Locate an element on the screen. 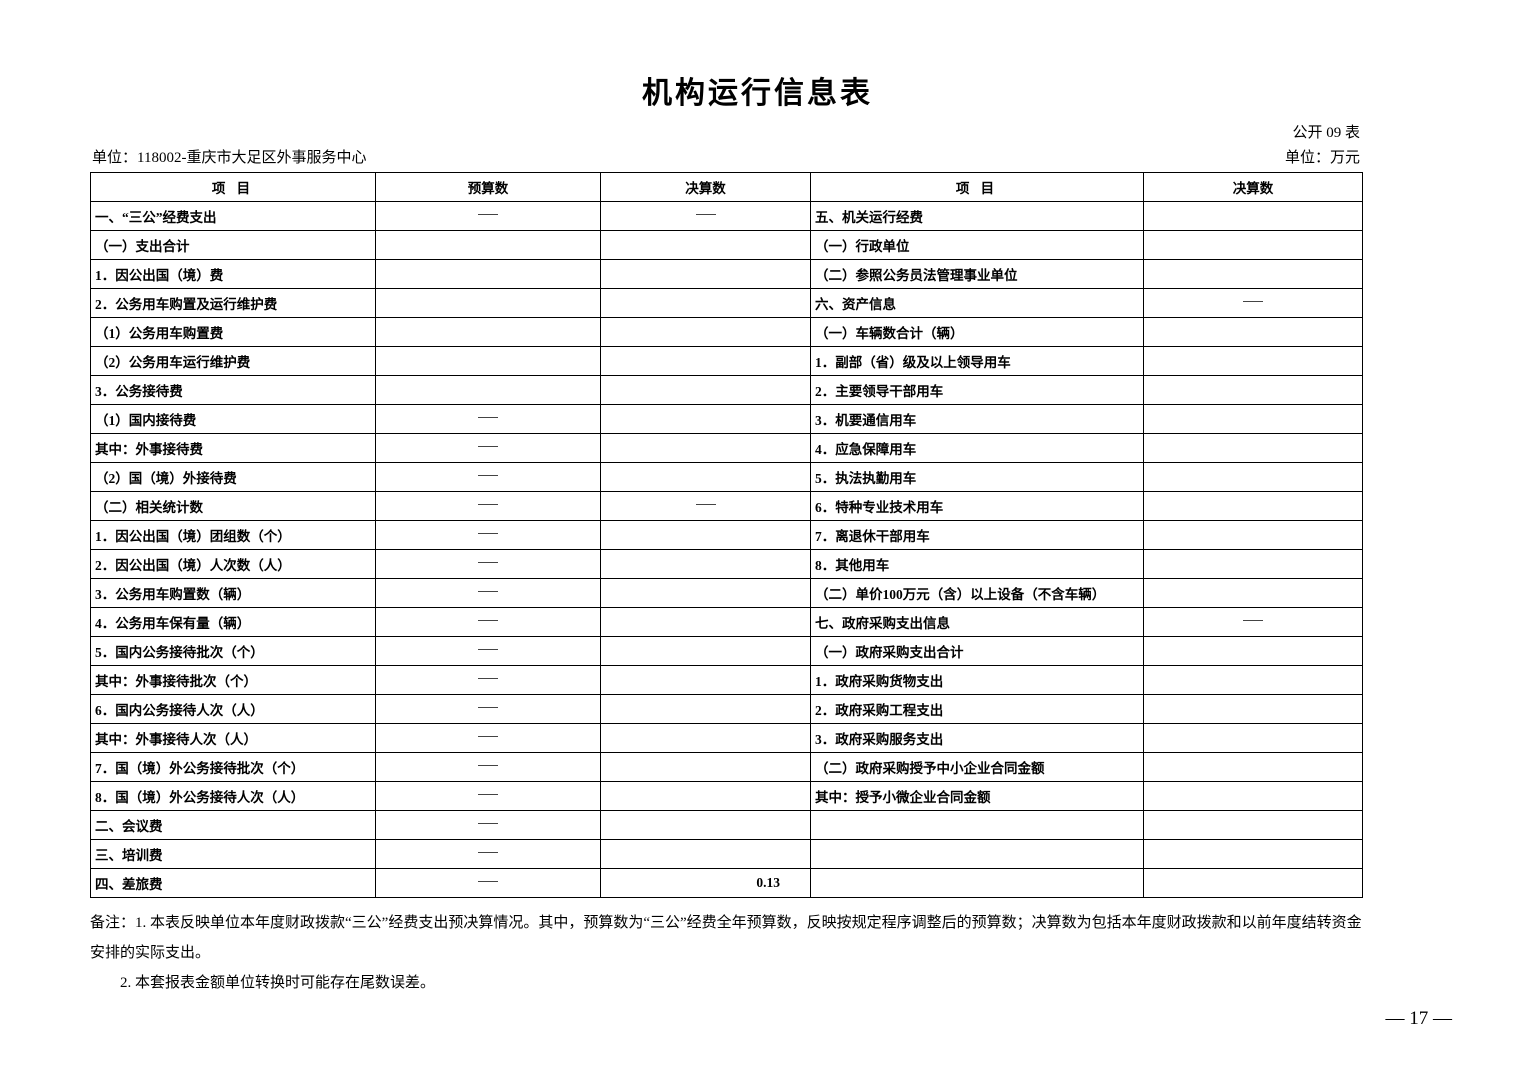 This screenshot has height=1069, width=1515. amount-unit-line: 单位：万元 is located at coordinates (1322, 158).